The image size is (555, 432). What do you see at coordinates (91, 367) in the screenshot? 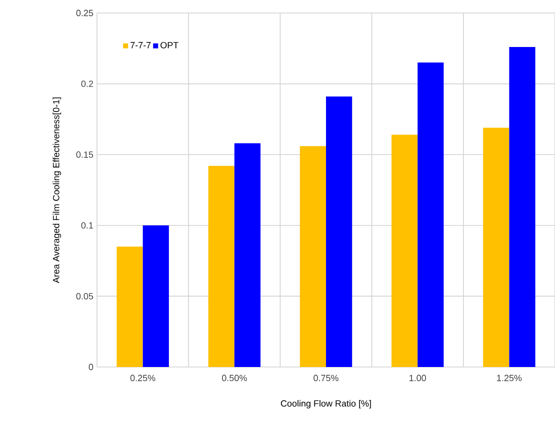
I see `y-tick-label: 0` at bounding box center [91, 367].